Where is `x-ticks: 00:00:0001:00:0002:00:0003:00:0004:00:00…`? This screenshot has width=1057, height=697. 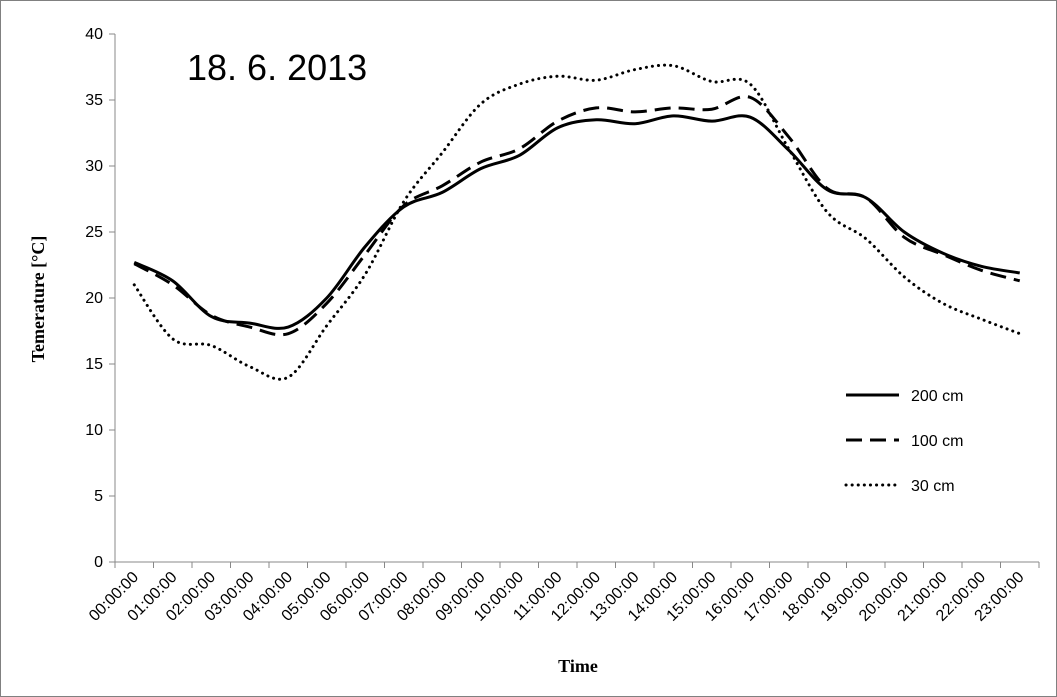
x-ticks: 00:00:0001:00:0002:00:0003:00:0004:00:00… is located at coordinates (563, 593).